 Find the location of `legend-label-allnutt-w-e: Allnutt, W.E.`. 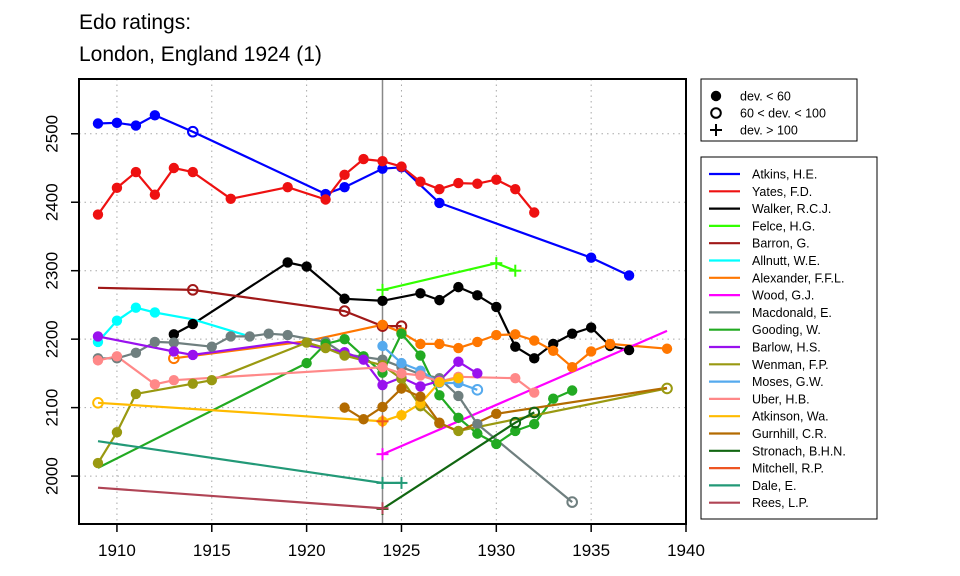

legend-label-allnutt-w-e: Allnutt, W.E. is located at coordinates (786, 261).